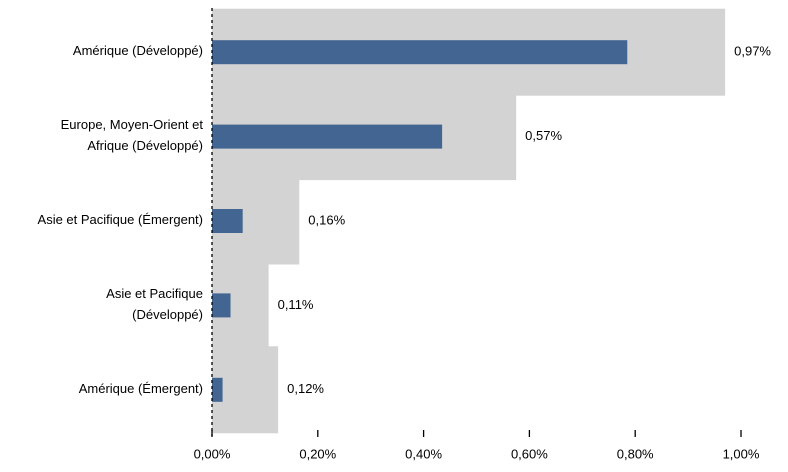 This screenshot has height=472, width=788. Describe the element at coordinates (212, 453) in the screenshot. I see `x-tick-label: 0,00%` at that location.